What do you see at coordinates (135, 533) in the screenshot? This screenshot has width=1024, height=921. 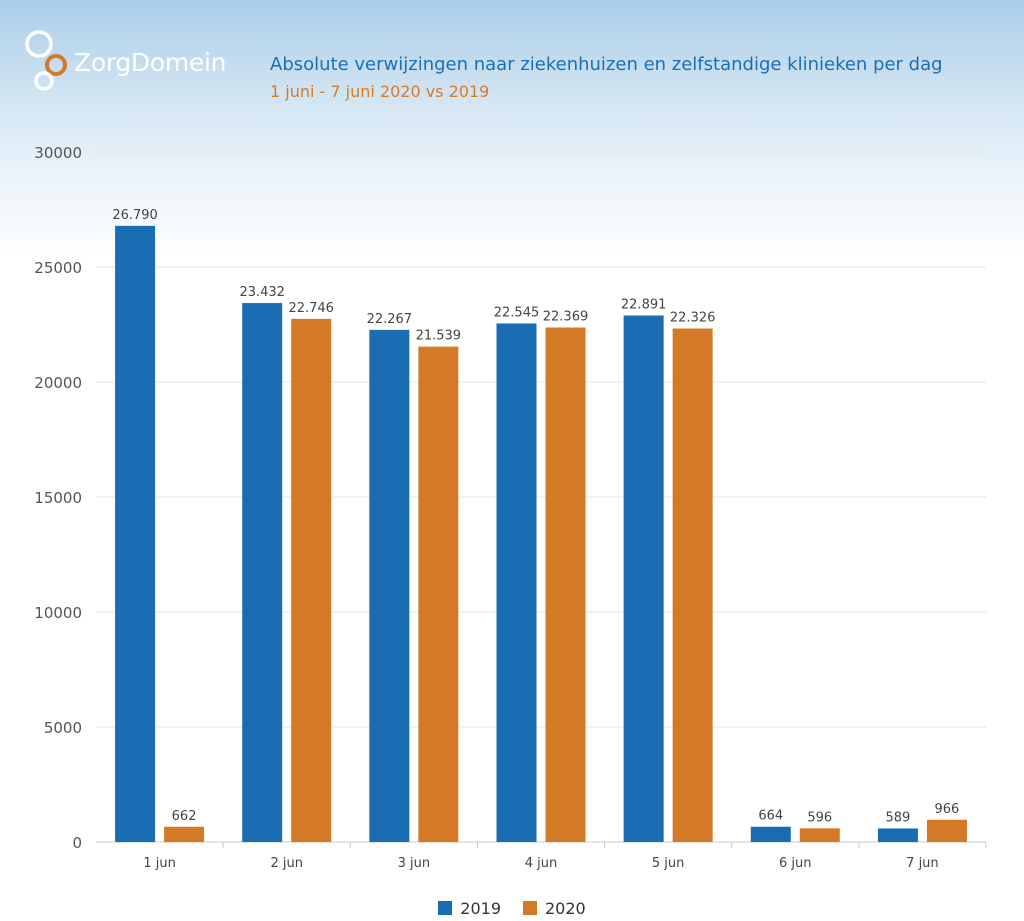 I see `bar-2019-1-jun` at bounding box center [135, 533].